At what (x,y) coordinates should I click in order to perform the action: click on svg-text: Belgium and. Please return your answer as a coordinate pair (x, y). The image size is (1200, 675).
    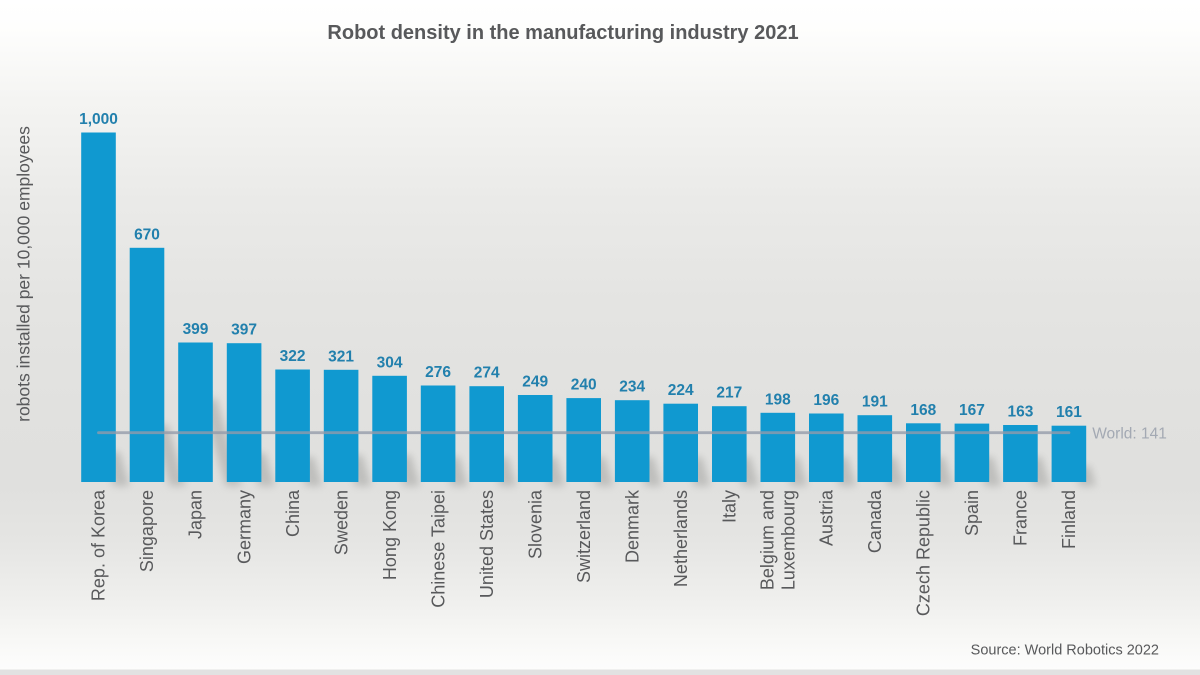
    Looking at the image, I should click on (767, 540).